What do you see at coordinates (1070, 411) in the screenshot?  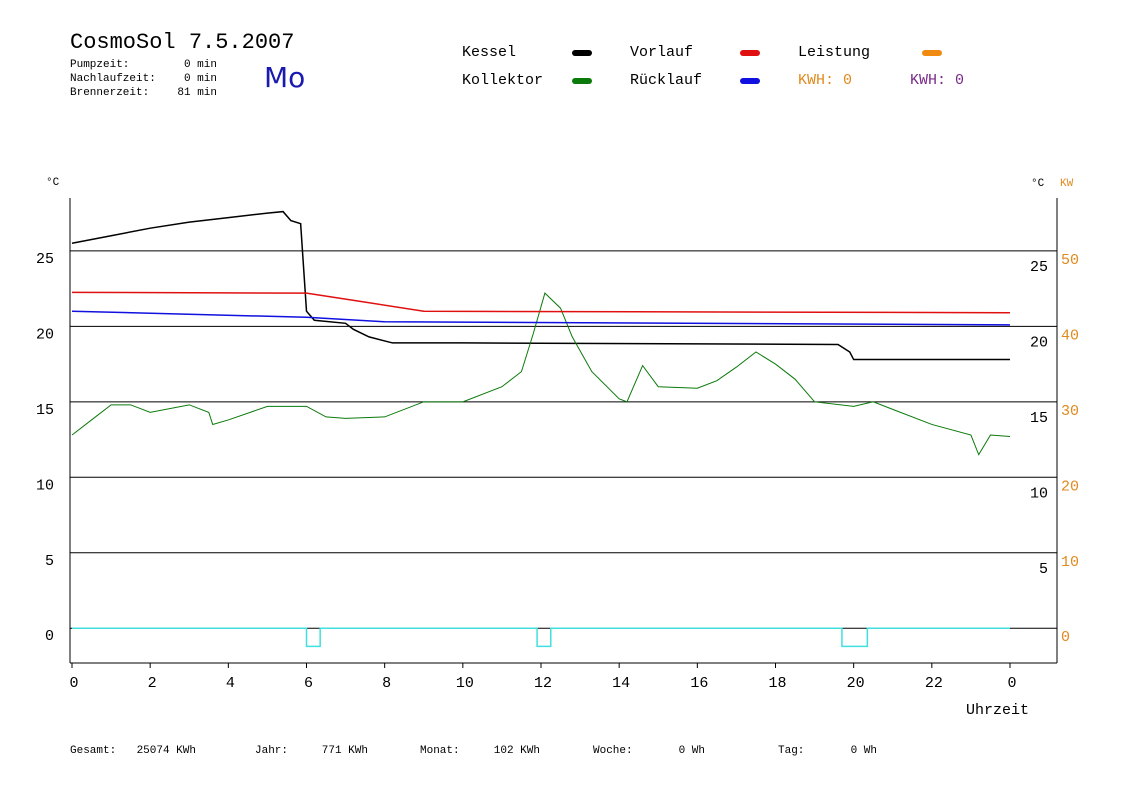 I see `y2-tick-label: 30` at bounding box center [1070, 411].